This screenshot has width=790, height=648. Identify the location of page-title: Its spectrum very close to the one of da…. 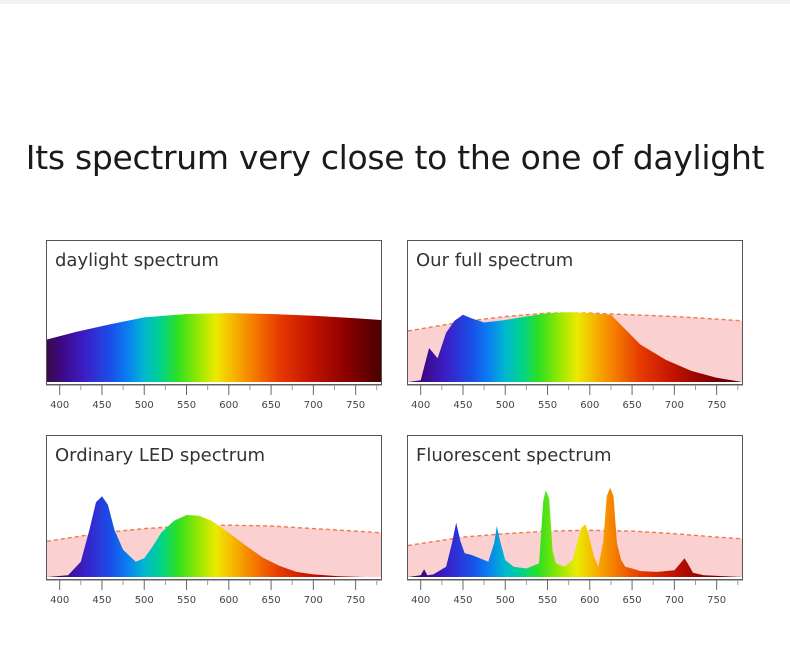
(395, 157).